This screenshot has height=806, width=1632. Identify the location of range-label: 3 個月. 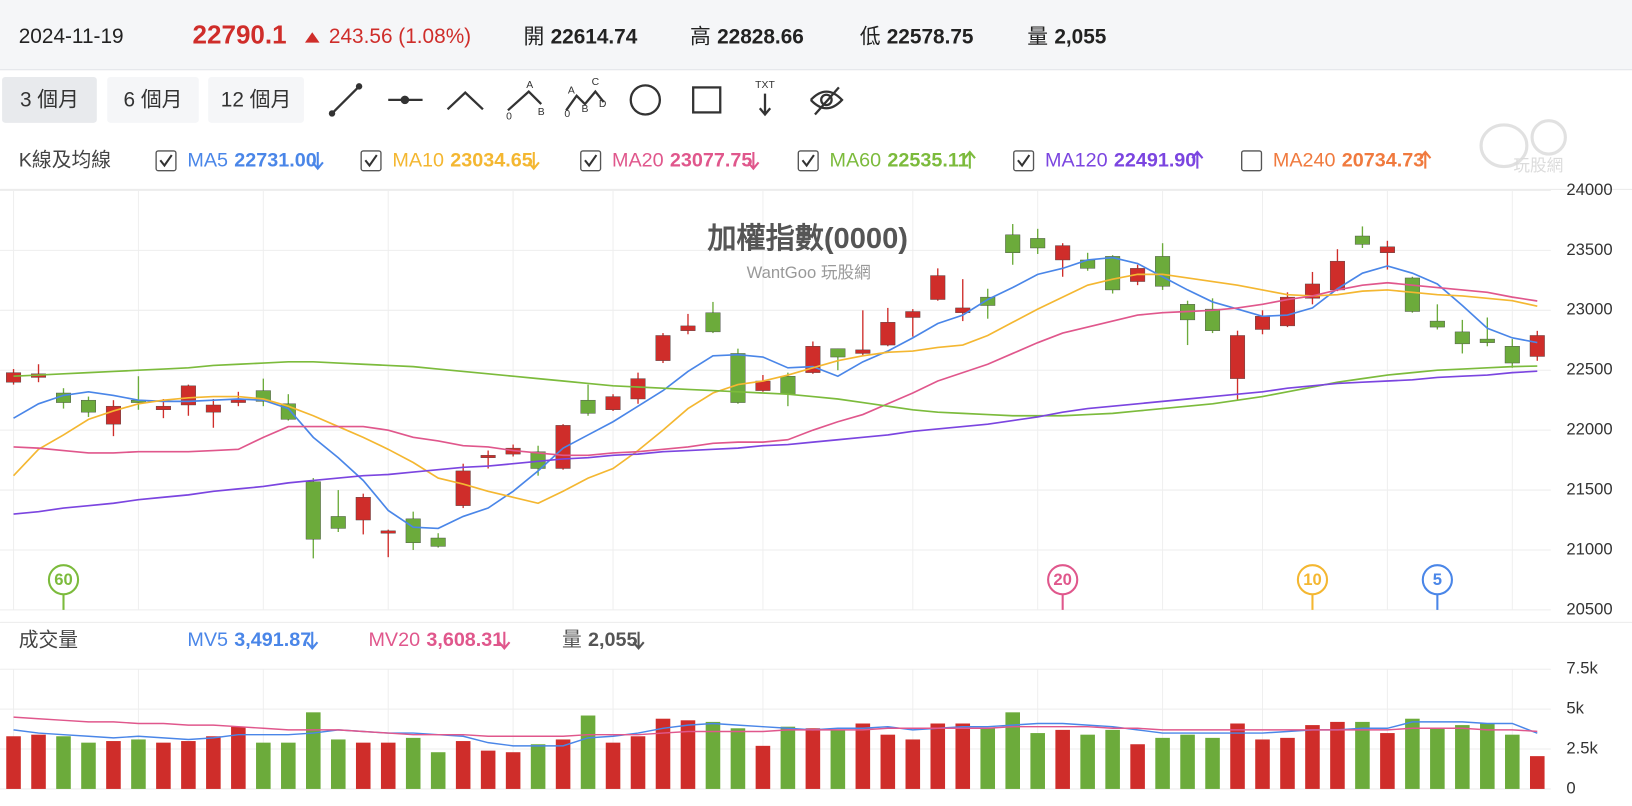
(49, 99).